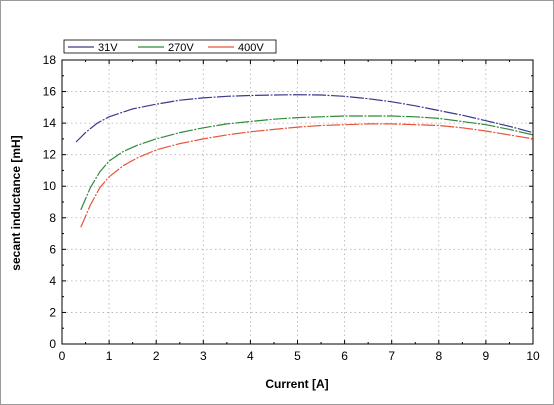  Describe the element at coordinates (391, 356) in the screenshot. I see `x-tick-label: 7` at that location.